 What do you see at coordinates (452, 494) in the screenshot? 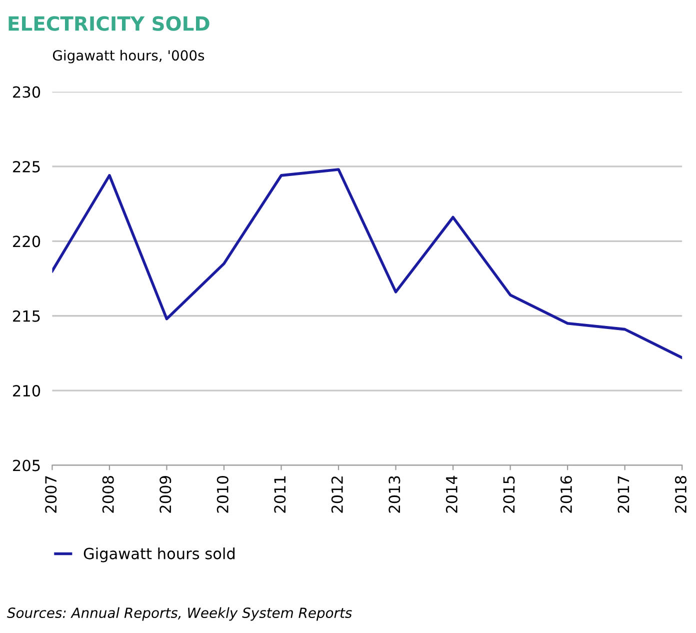
I see `x-tick-label: 2014` at bounding box center [452, 494].